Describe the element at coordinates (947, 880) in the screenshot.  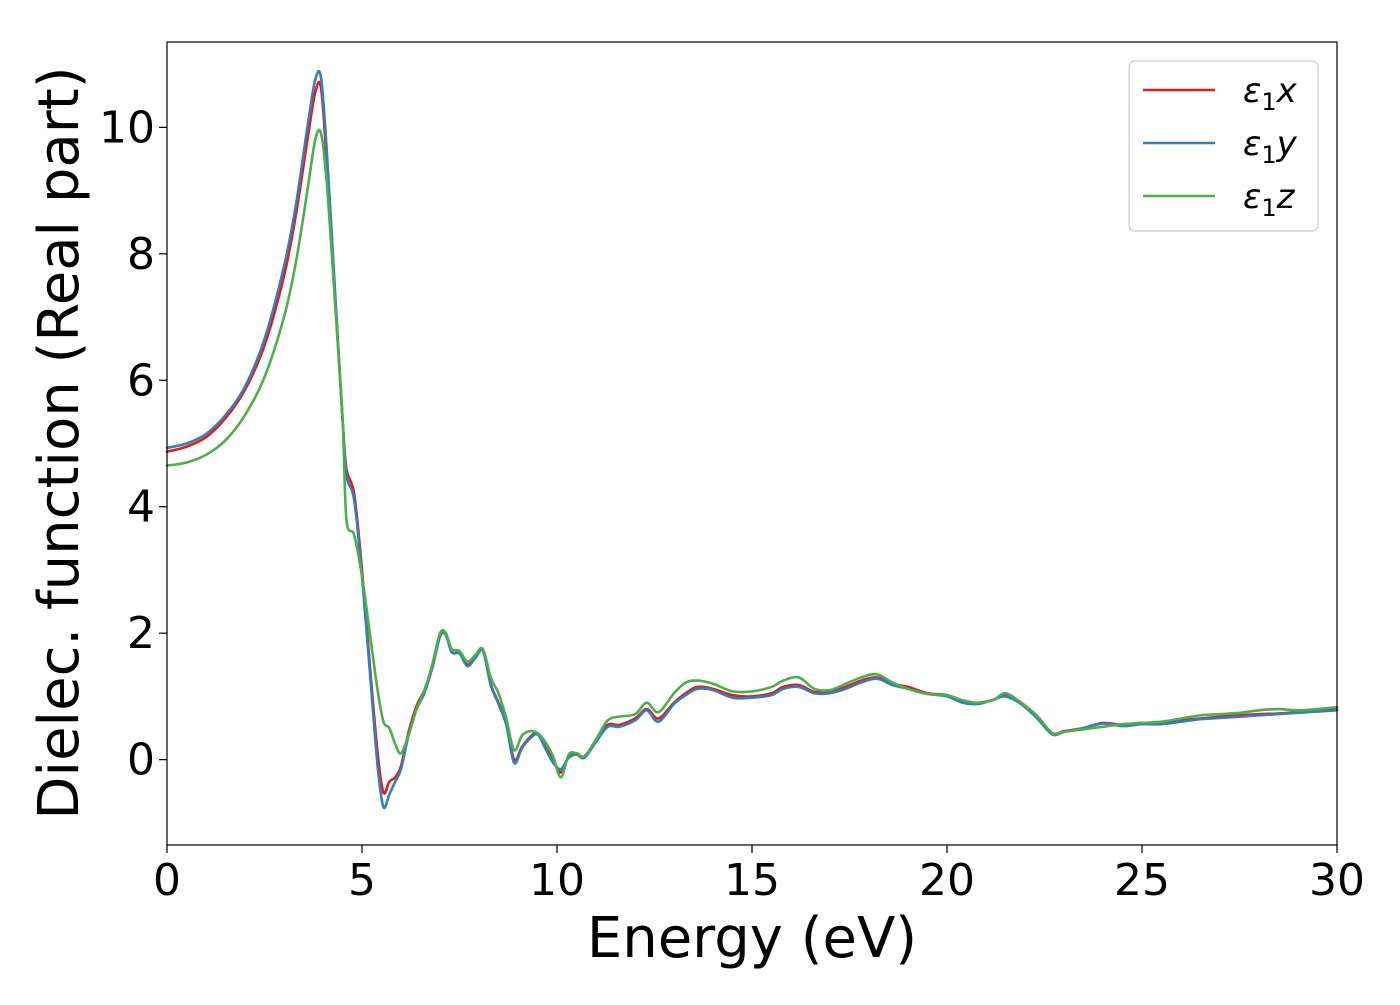
I see `x-tick-label: 20` at that location.